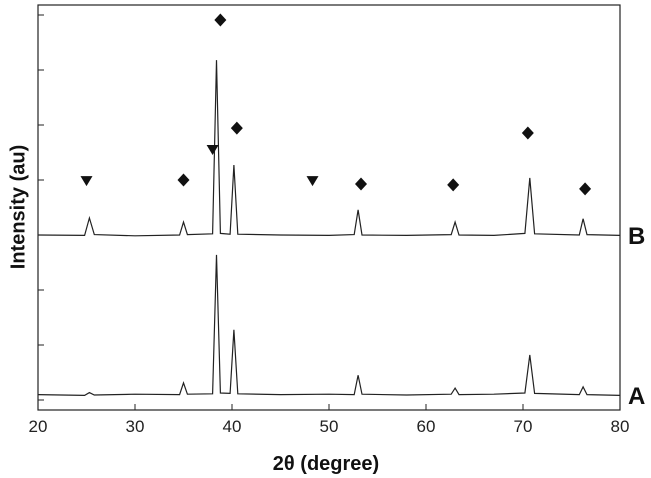  What do you see at coordinates (232, 426) in the screenshot?
I see `x-tick-label: 40` at bounding box center [232, 426].